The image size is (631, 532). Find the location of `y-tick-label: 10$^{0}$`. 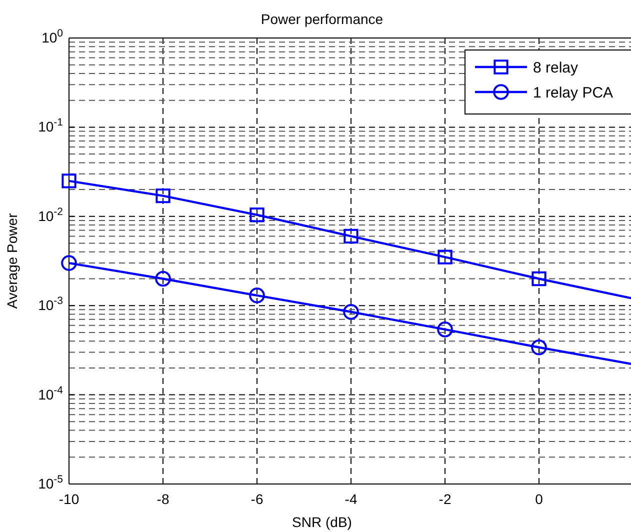

y-tick-label: 10$^{0}$ is located at coordinates (53, 36).